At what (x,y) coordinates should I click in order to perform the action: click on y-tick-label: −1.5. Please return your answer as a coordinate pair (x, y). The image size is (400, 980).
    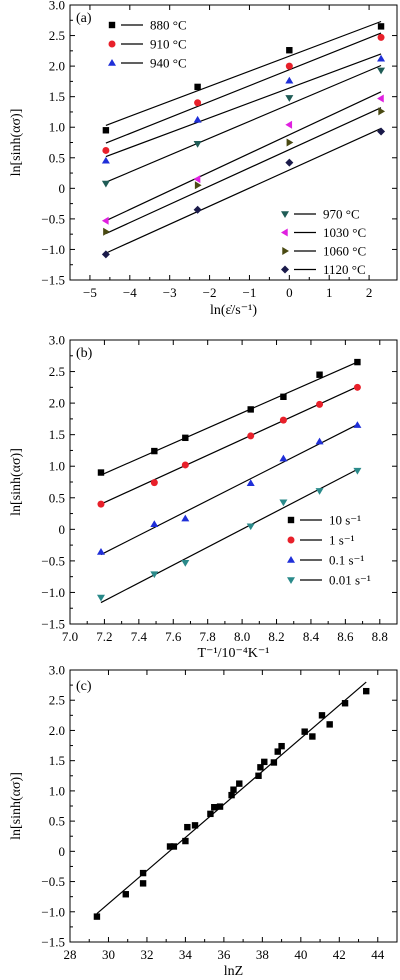
    Looking at the image, I should click on (53, 942).